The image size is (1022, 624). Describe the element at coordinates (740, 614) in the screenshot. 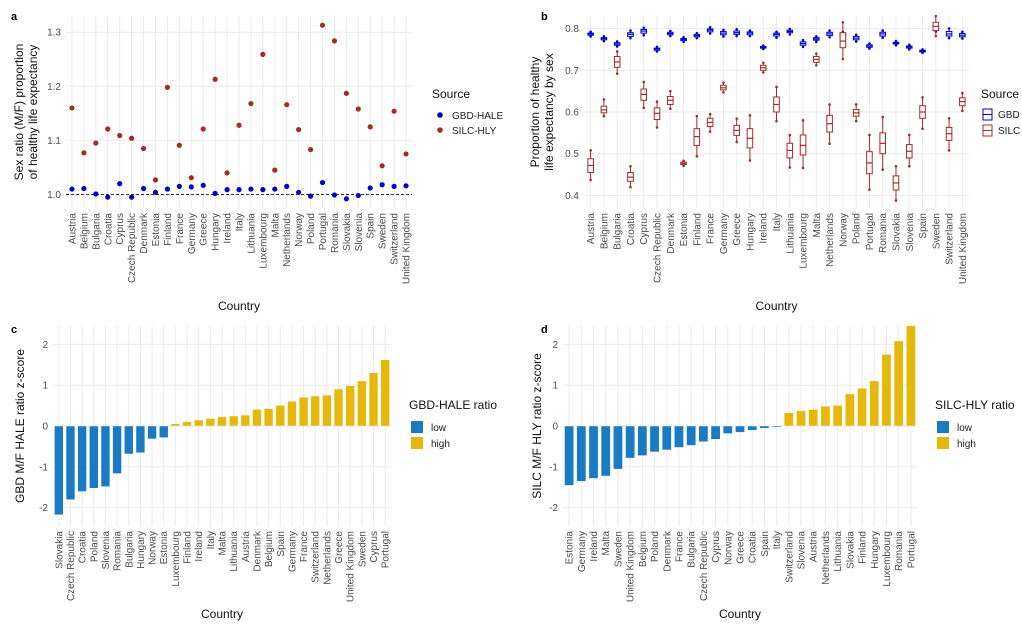

I see `x-axis-title: Country` at that location.